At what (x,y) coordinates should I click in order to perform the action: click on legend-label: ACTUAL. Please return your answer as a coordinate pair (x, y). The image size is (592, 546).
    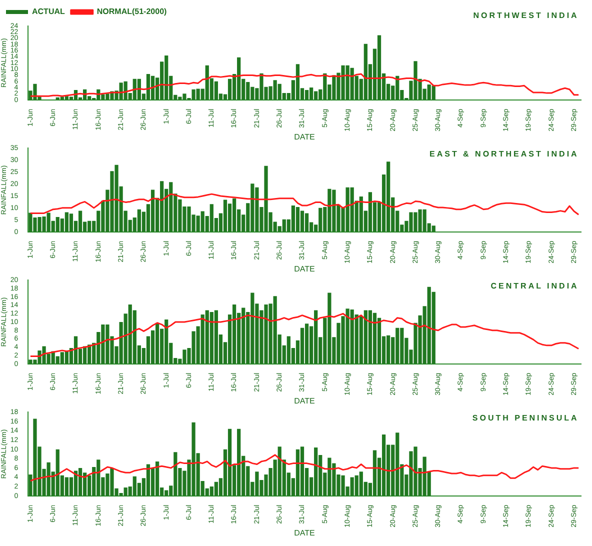
    Looking at the image, I should click on (48, 11).